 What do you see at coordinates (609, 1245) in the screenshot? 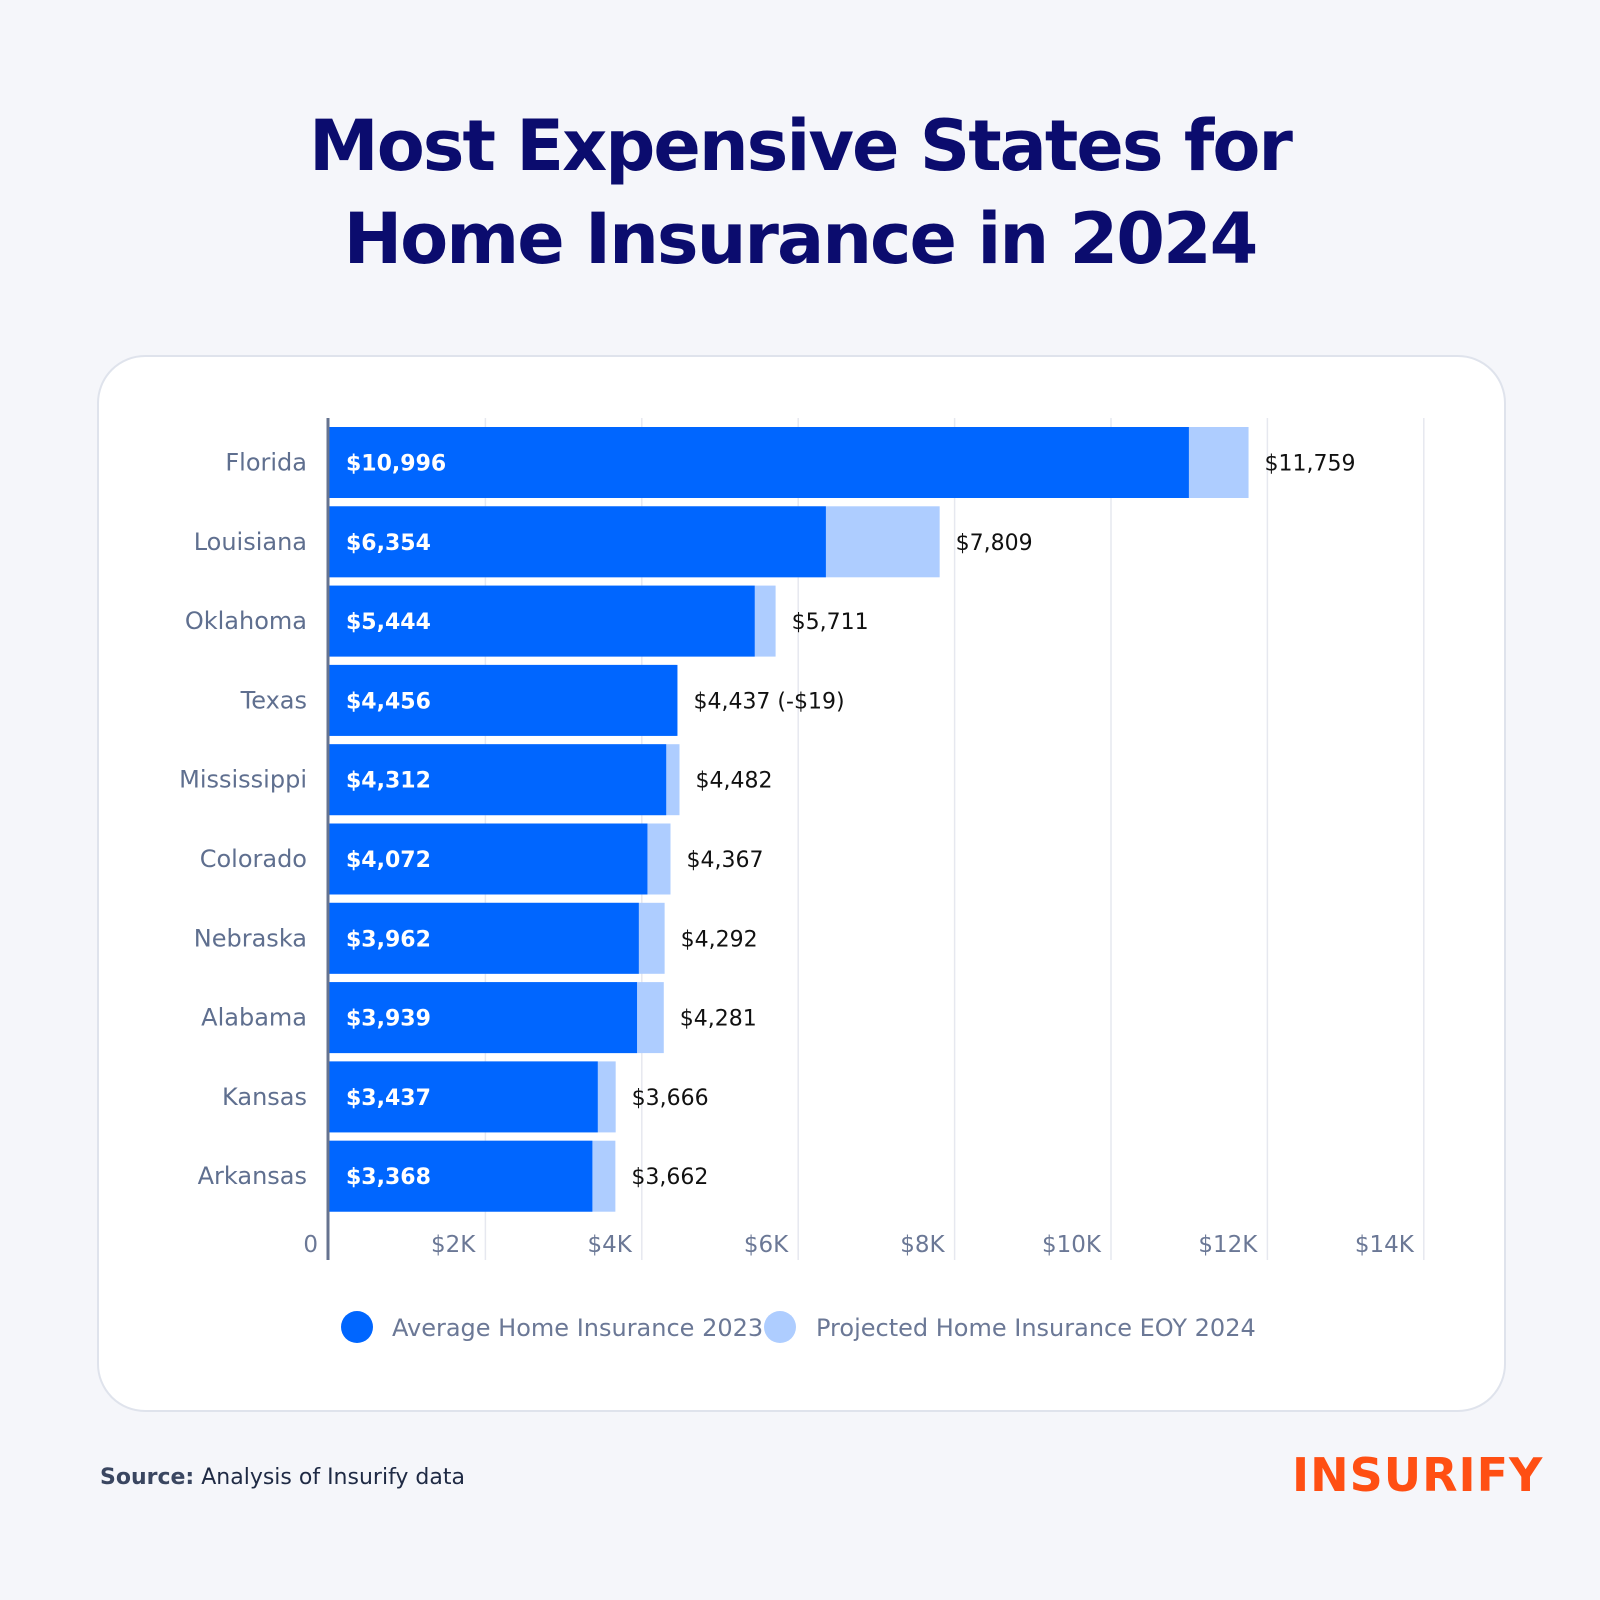
I see `x-tick-label: $4K` at bounding box center [609, 1245].